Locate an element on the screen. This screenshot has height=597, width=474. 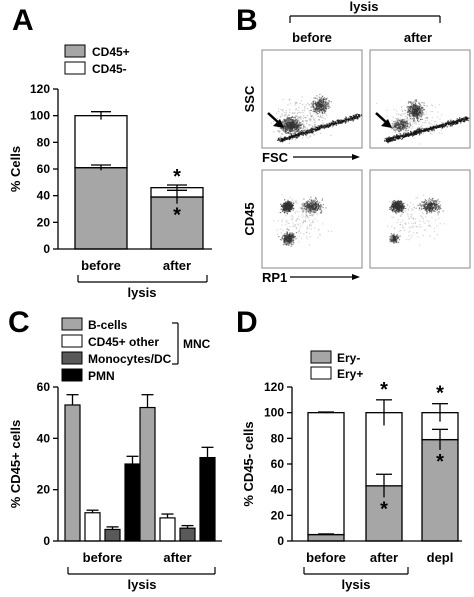
panel-b-ylabel-cd45: CD45 is located at coordinates (249, 218).